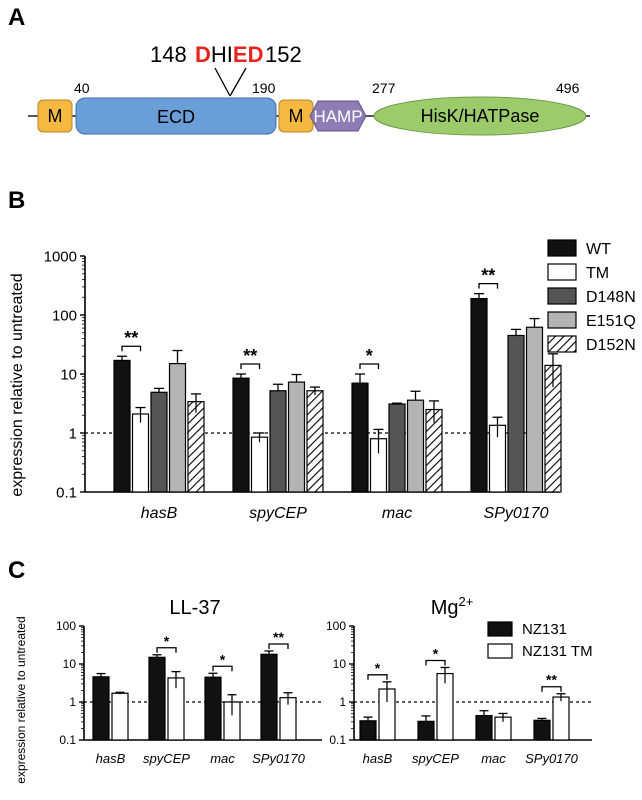 This screenshot has height=800, width=642. Describe the element at coordinates (426, 730) in the screenshot. I see `chart-c-mg-bar-nz131-spycep` at that location.